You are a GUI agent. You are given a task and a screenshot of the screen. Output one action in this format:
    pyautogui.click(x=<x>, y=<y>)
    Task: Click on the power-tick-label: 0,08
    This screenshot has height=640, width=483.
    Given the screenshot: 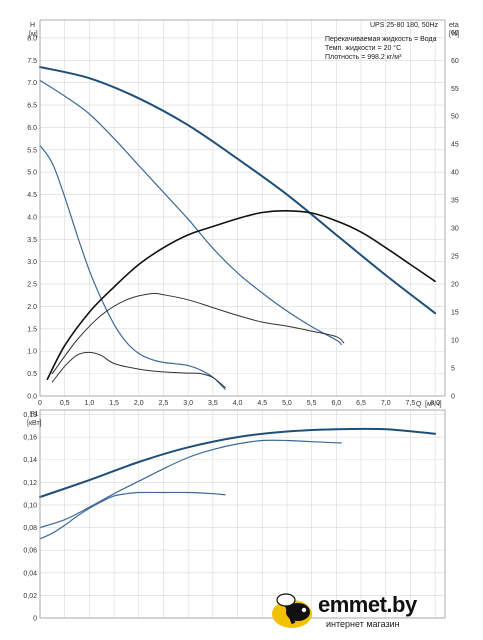 What is the action you would take?
    pyautogui.click(x=30, y=528)
    